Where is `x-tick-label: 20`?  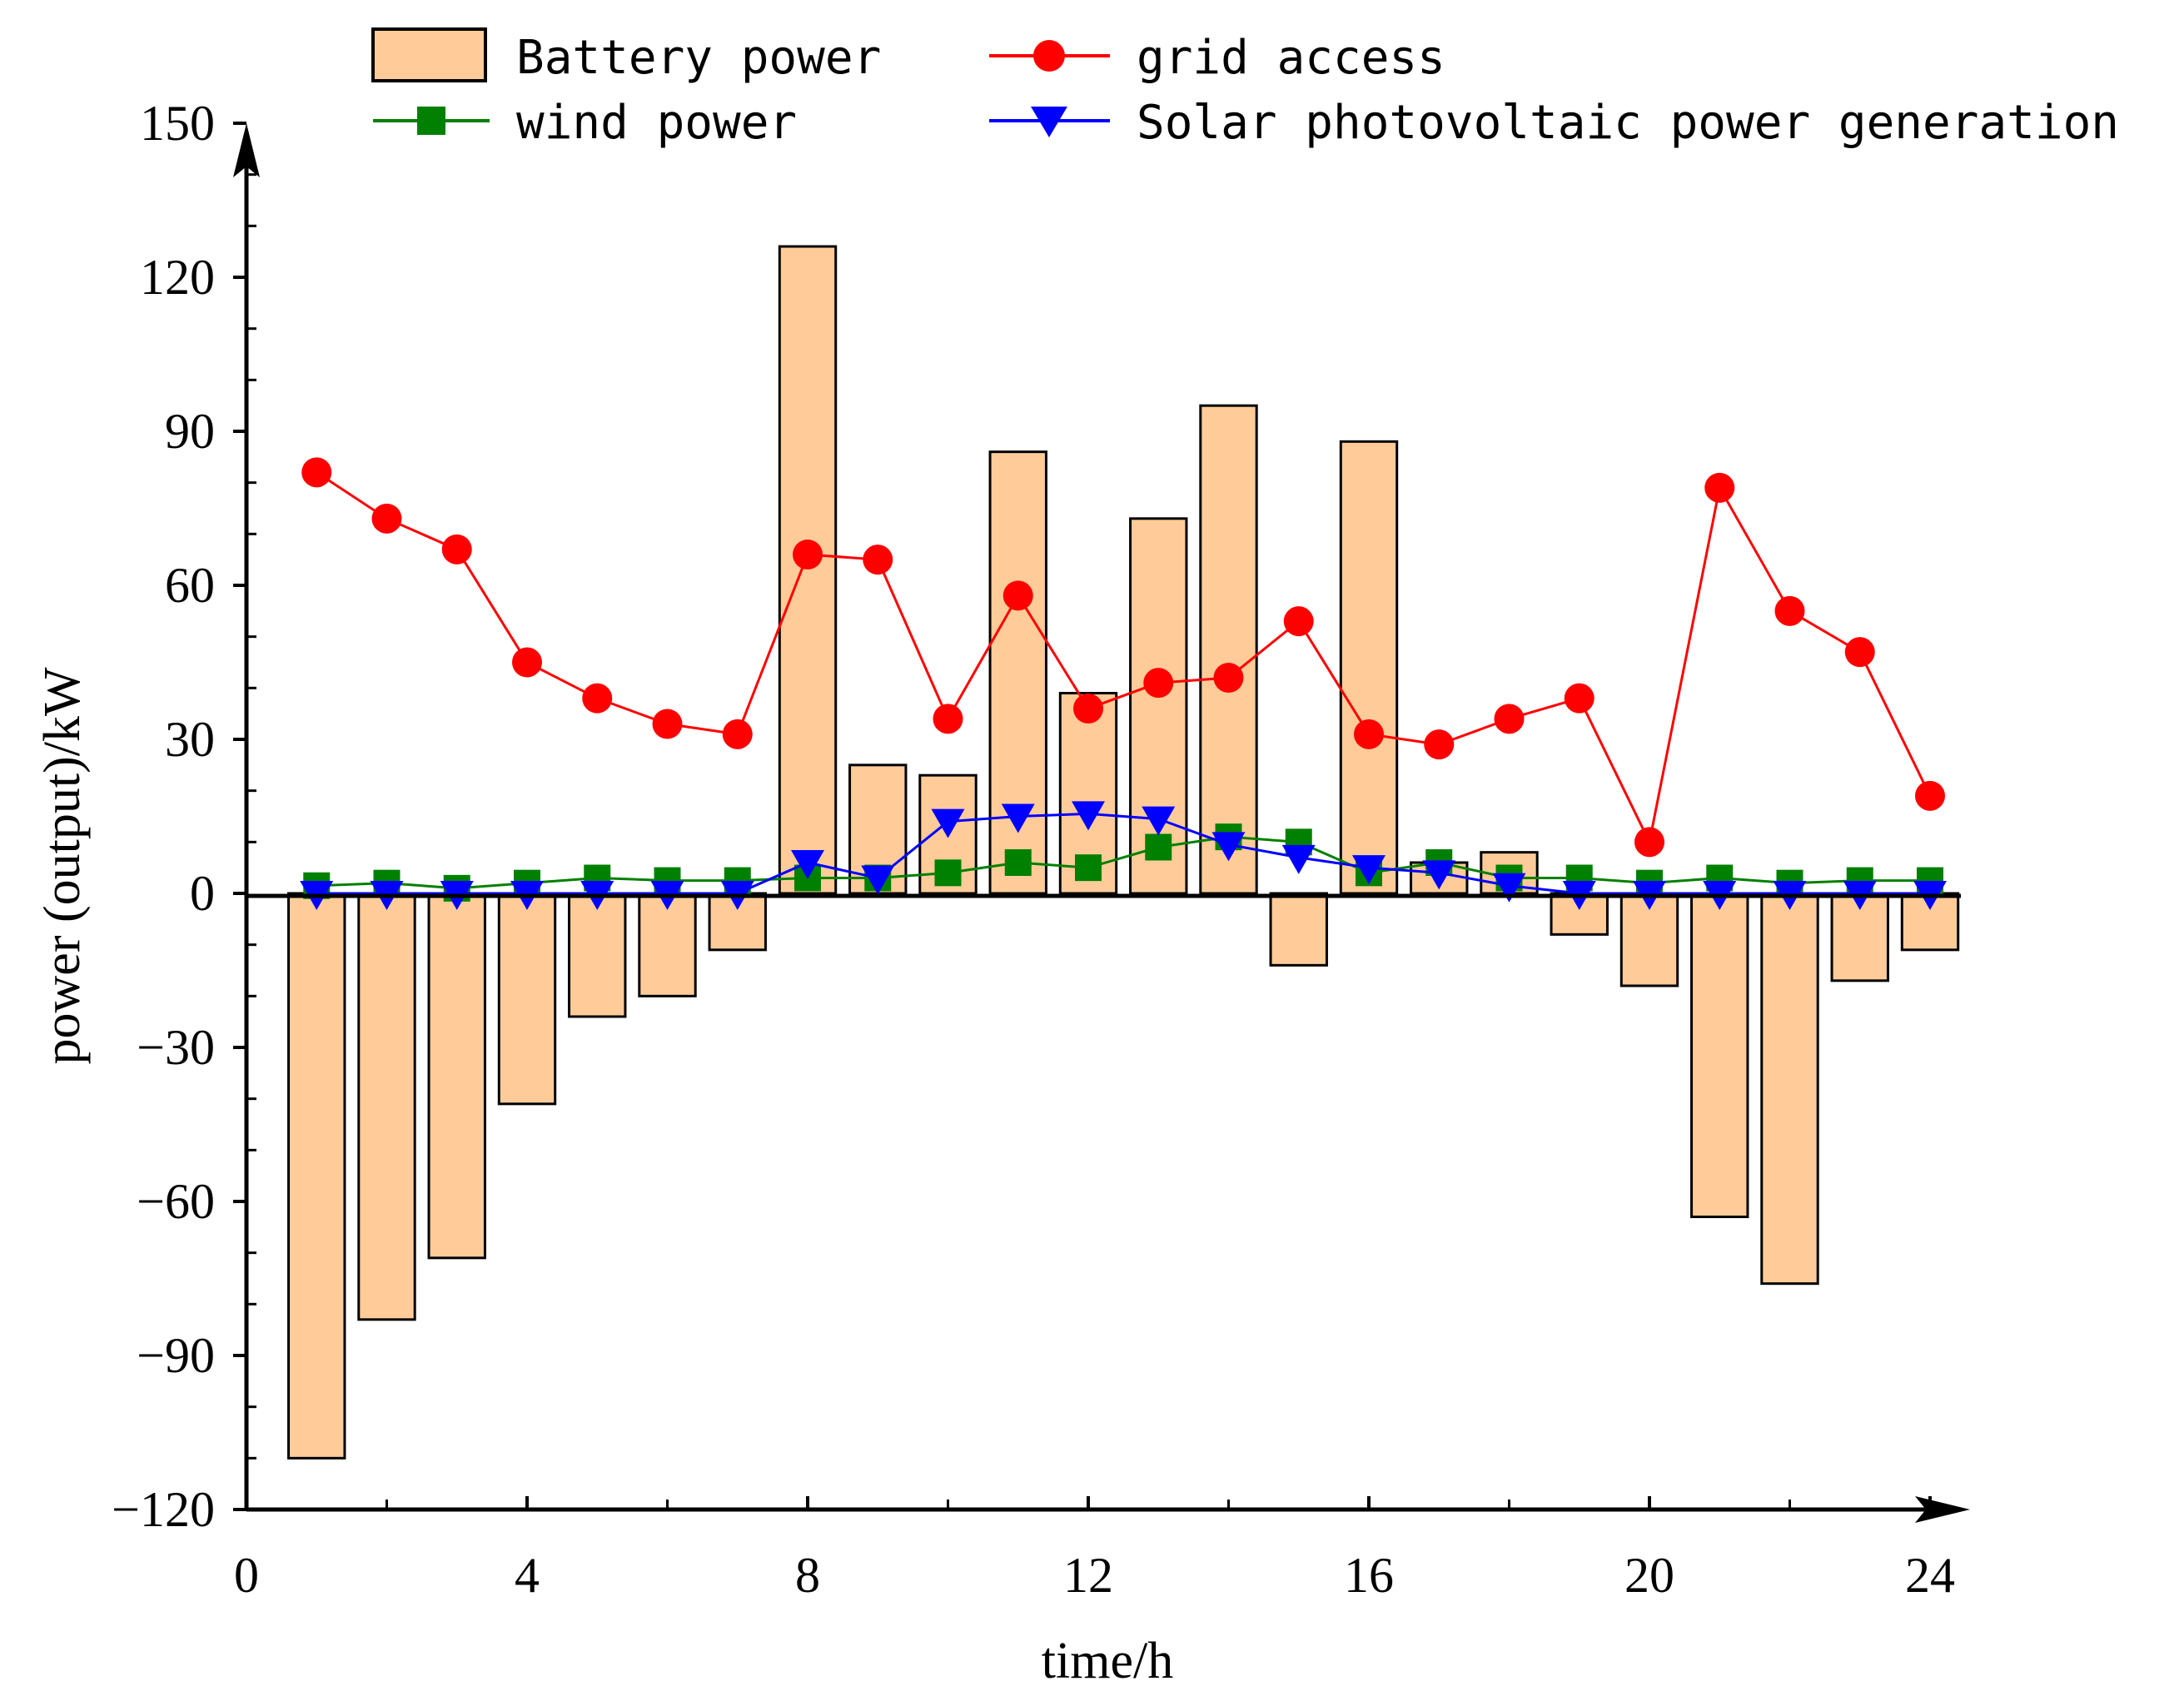
x-tick-label: 20 is located at coordinates (1649, 1575).